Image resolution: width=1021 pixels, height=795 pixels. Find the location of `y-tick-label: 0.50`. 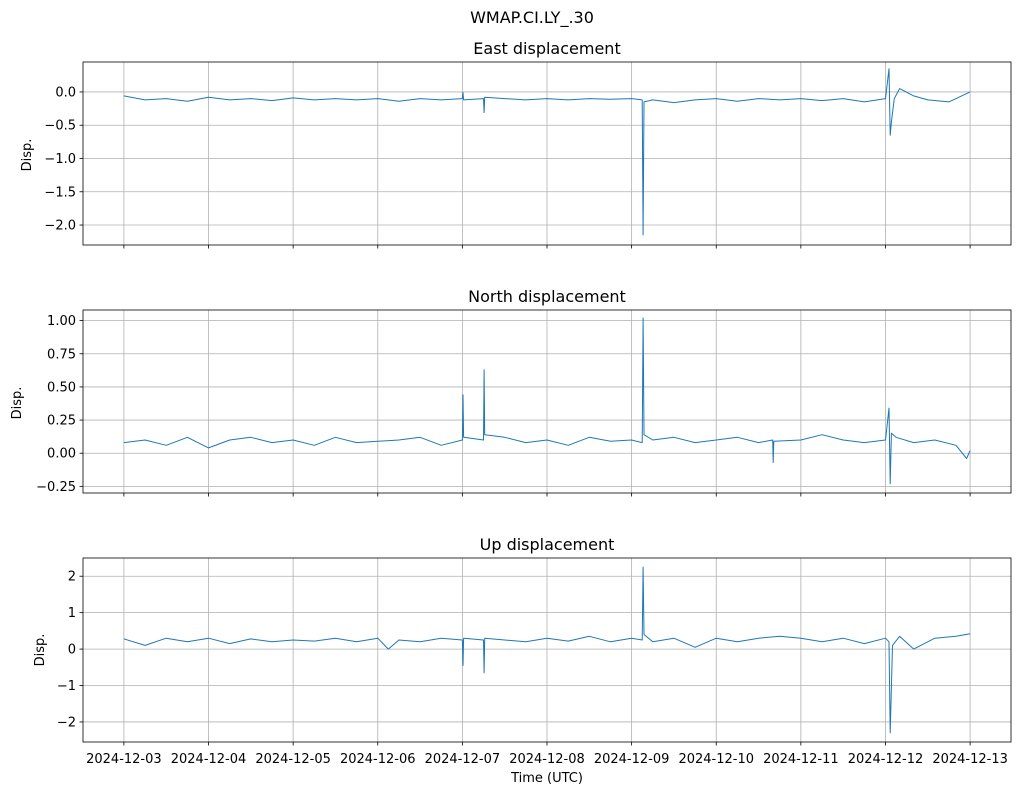

y-tick-label: 0.50 is located at coordinates (61, 387).